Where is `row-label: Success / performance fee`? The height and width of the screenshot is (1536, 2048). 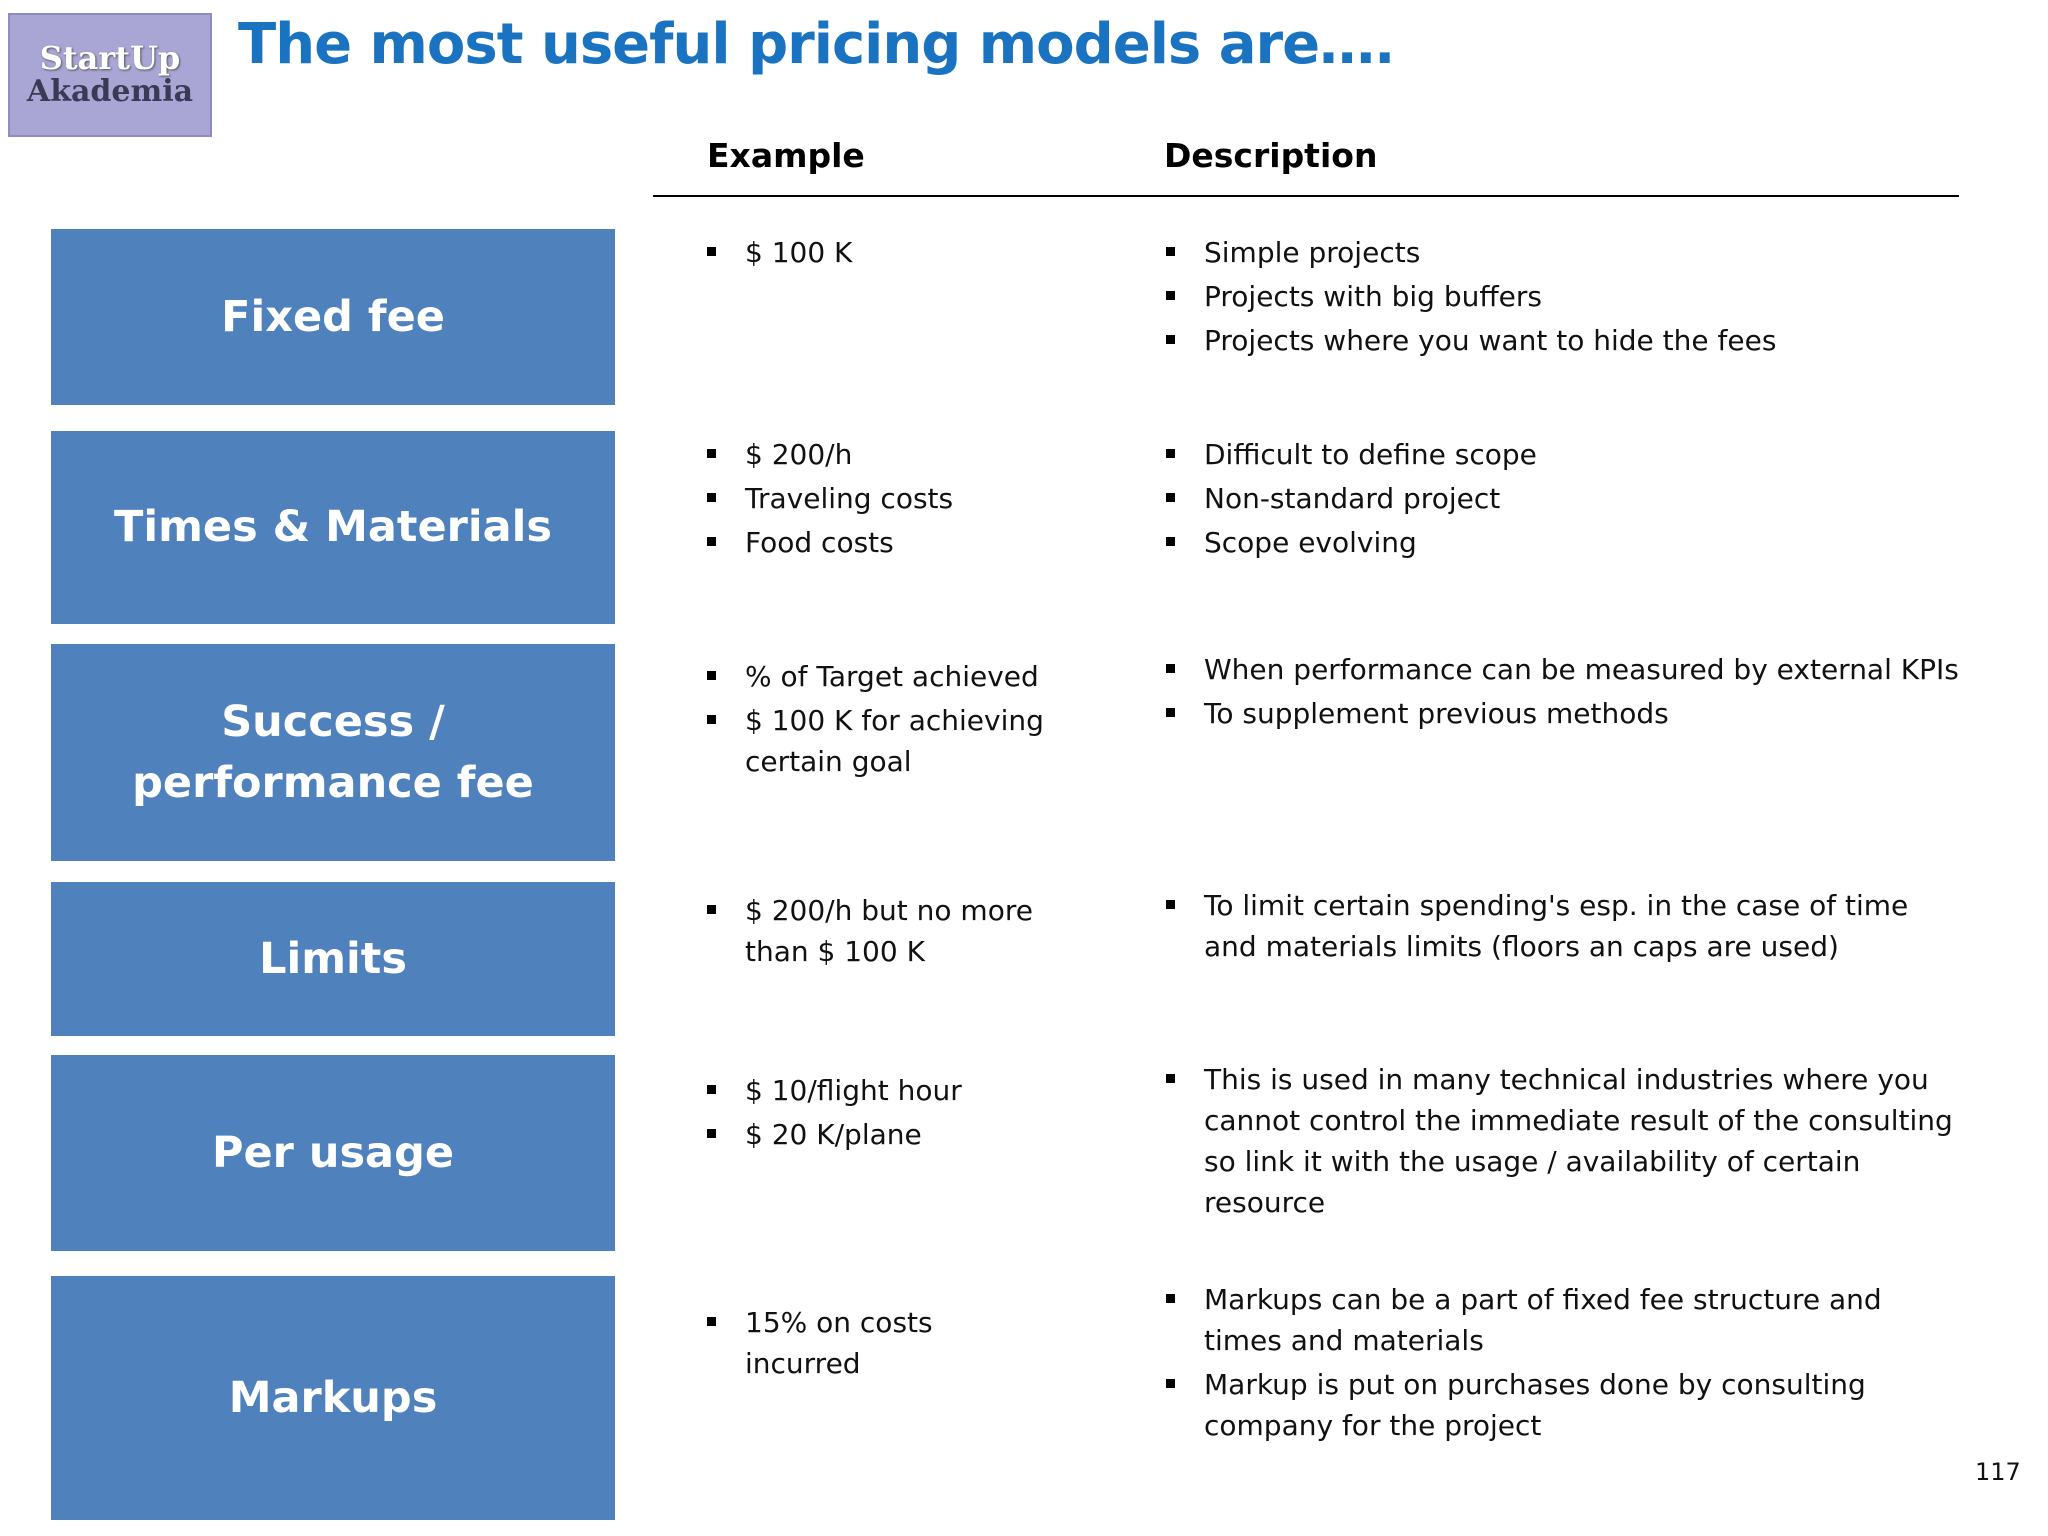 row-label: Success / performance fee is located at coordinates (333, 752).